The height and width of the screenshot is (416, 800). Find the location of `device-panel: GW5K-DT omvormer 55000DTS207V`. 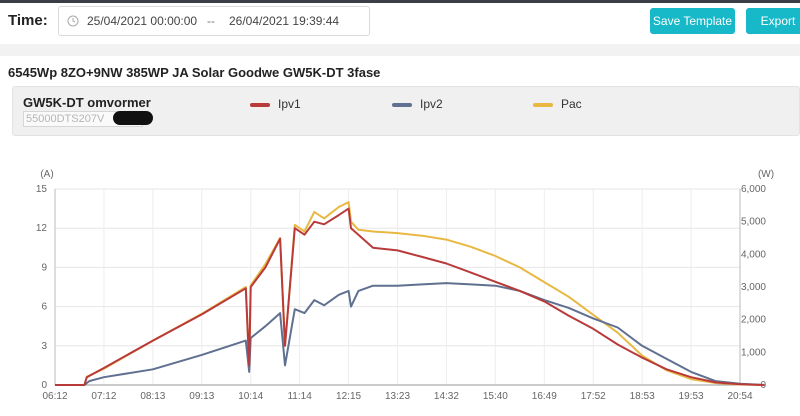

device-panel: GW5K-DT omvormer 55000DTS207V is located at coordinates (406, 111).